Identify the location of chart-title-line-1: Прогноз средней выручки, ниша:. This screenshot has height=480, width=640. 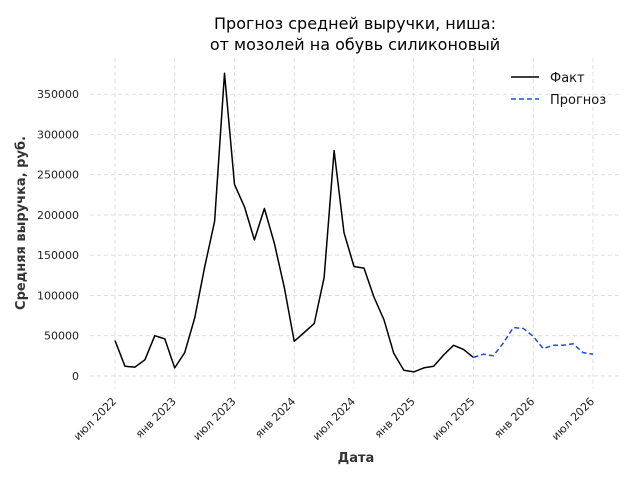
(355, 23).